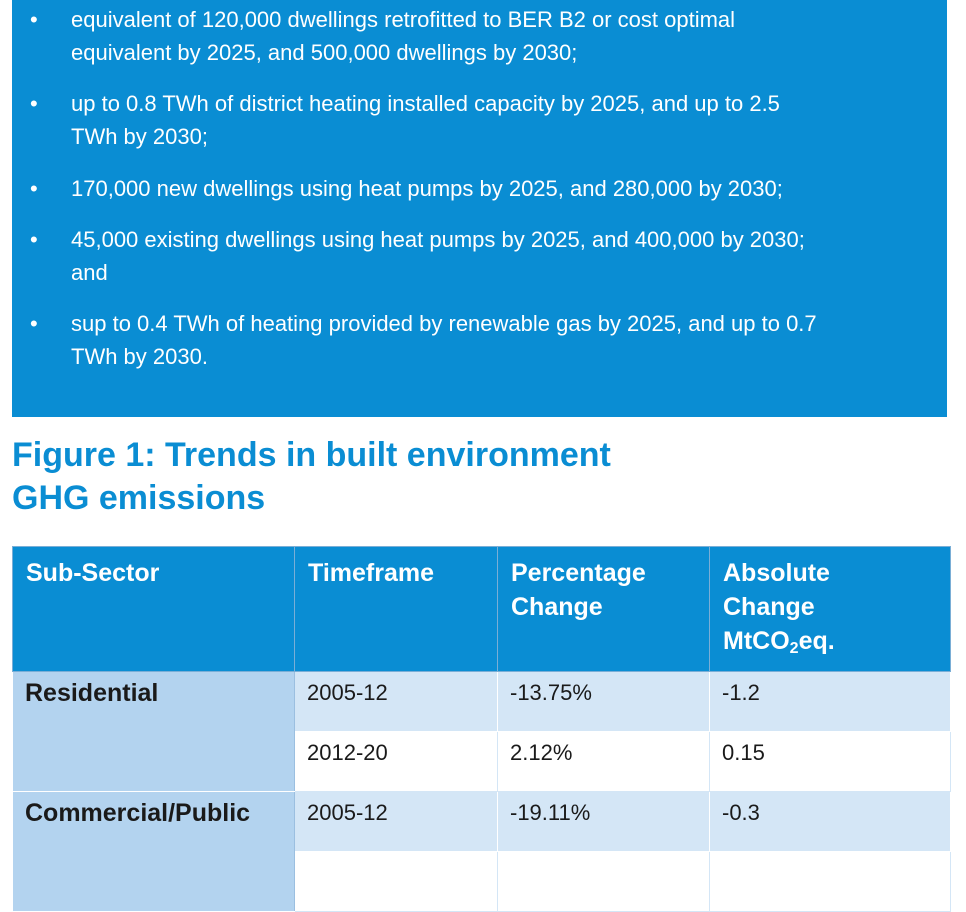  I want to click on header-sub-sector: Sub-Sector, so click(153, 609).